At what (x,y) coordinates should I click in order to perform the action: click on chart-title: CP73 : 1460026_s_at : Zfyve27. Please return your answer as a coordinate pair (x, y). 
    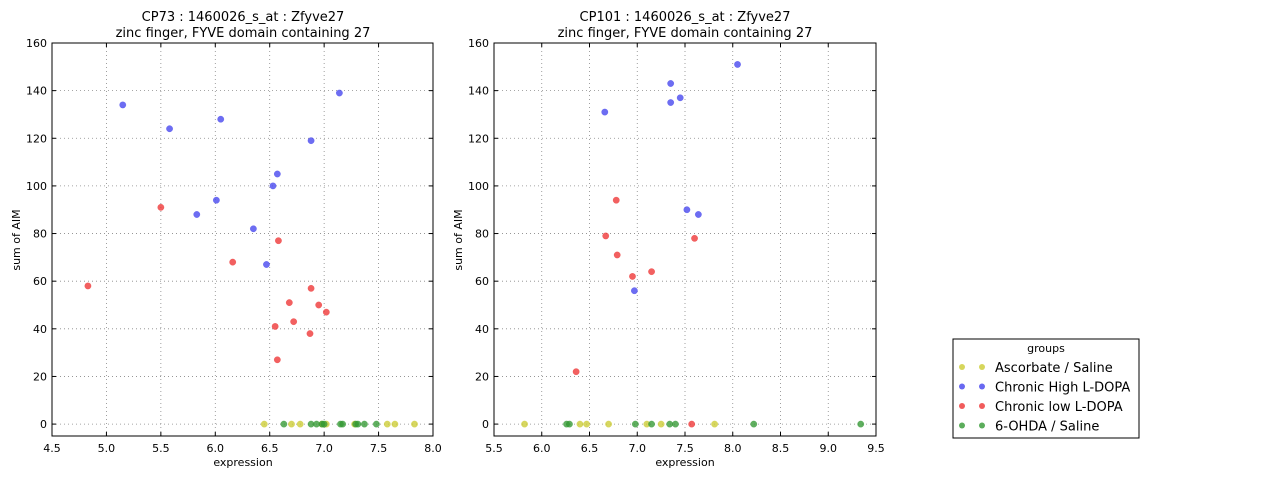
    Looking at the image, I should click on (243, 17).